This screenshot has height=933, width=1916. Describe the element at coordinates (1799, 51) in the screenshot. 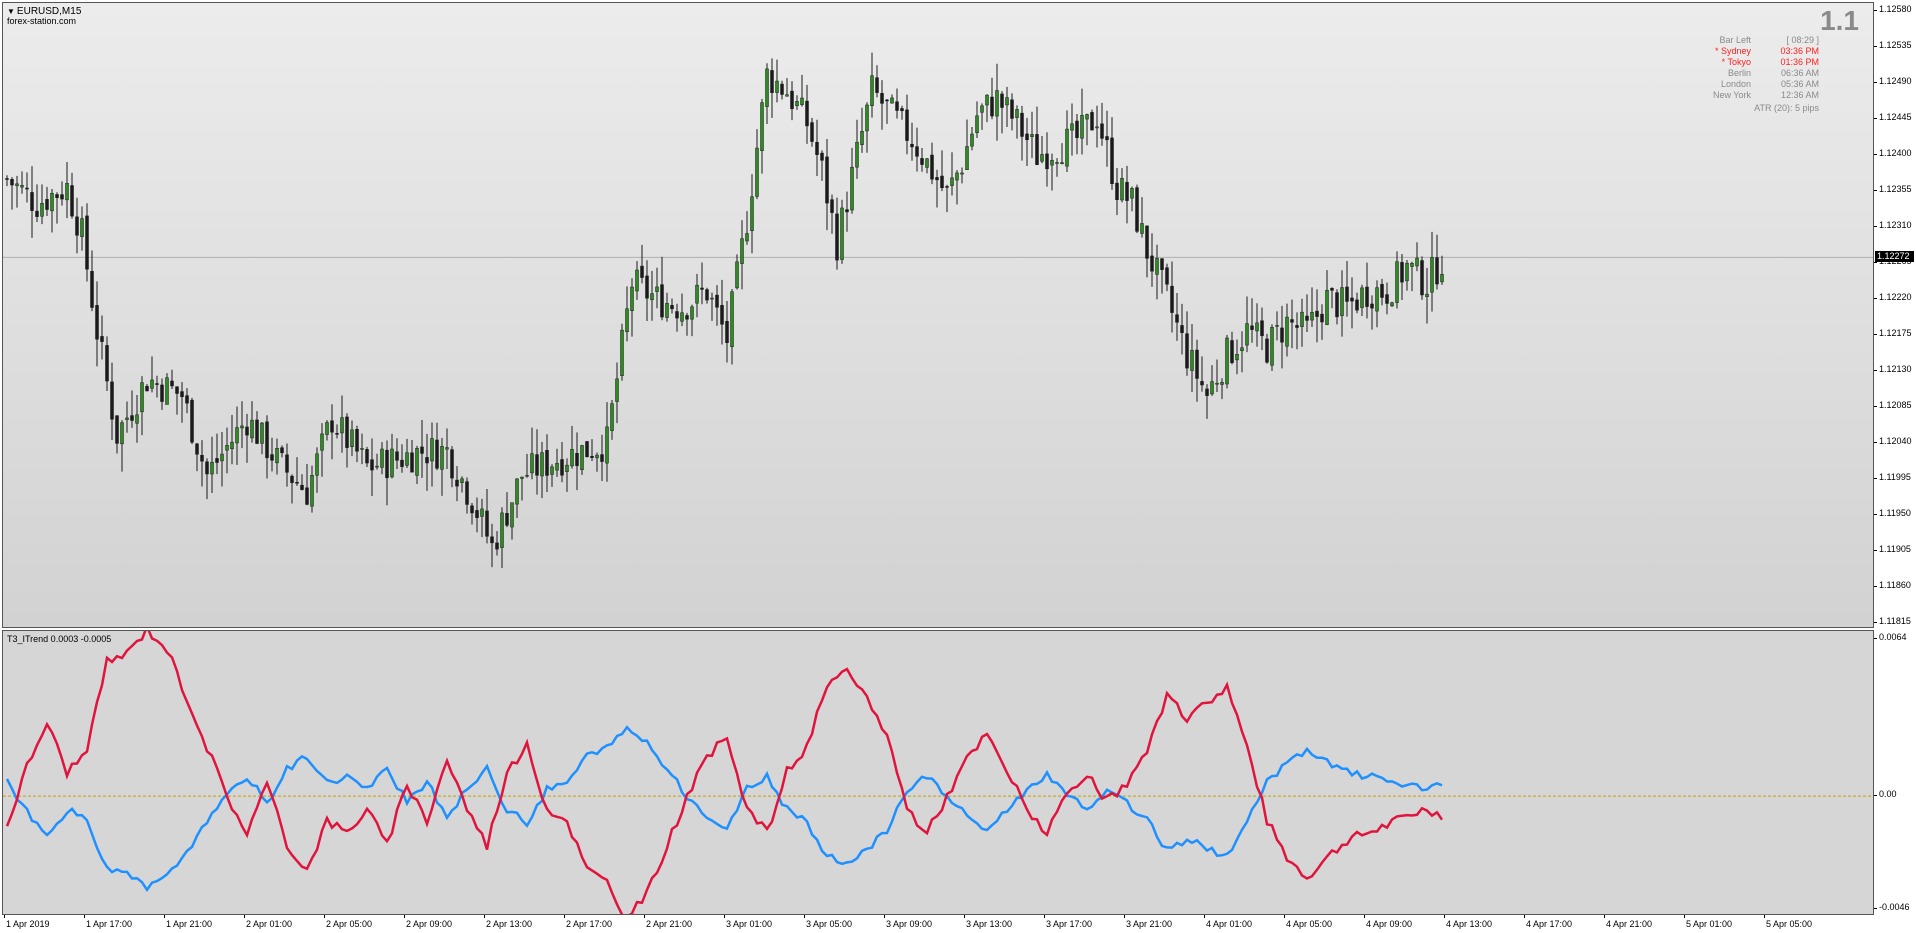

I see `session-value: 03:36 PM` at that location.